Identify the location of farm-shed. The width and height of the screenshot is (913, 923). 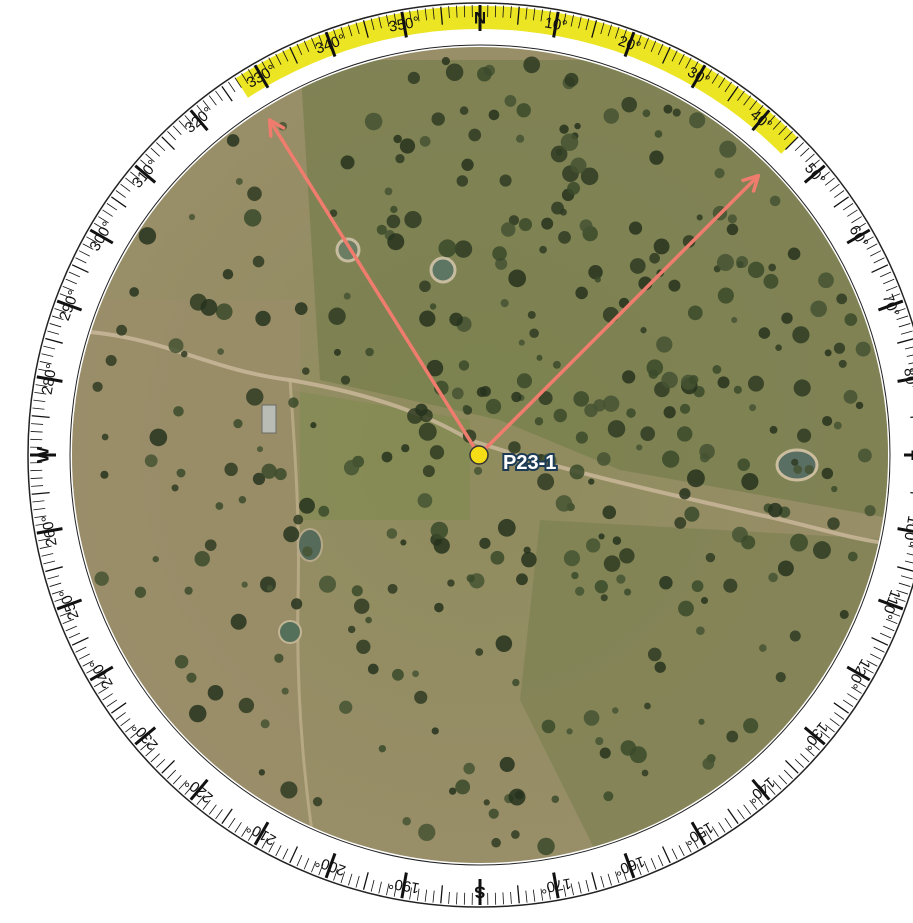
(269, 419).